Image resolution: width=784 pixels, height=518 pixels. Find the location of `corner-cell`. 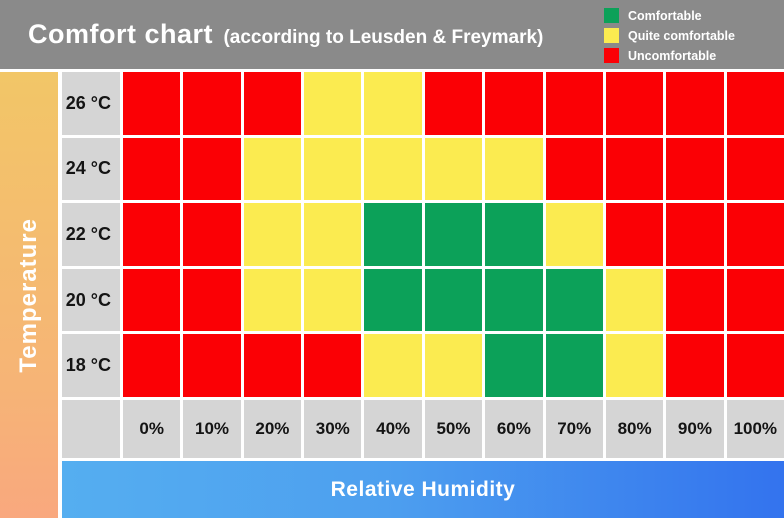

corner-cell is located at coordinates (91, 428).